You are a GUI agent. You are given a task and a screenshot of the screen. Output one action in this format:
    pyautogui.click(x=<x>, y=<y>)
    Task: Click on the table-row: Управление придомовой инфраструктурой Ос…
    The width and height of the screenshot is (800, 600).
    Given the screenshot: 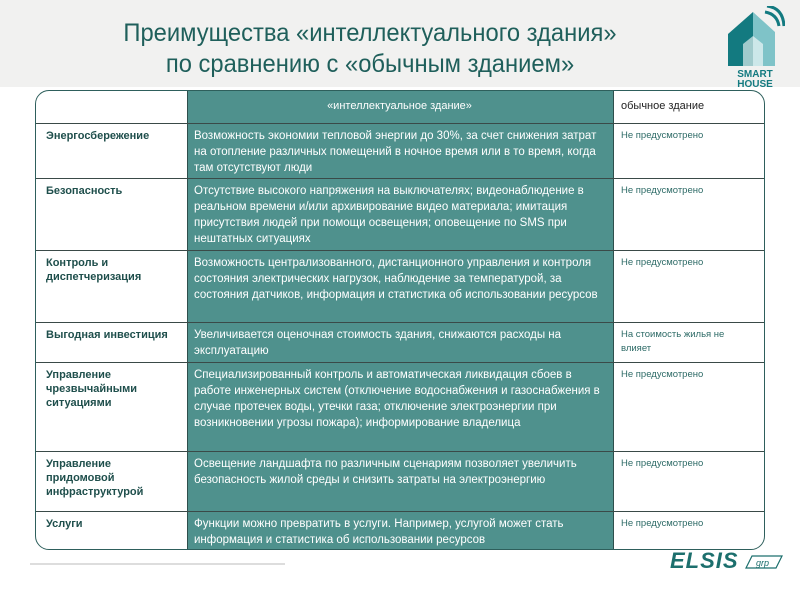 What is the action you would take?
    pyautogui.click(x=400, y=482)
    